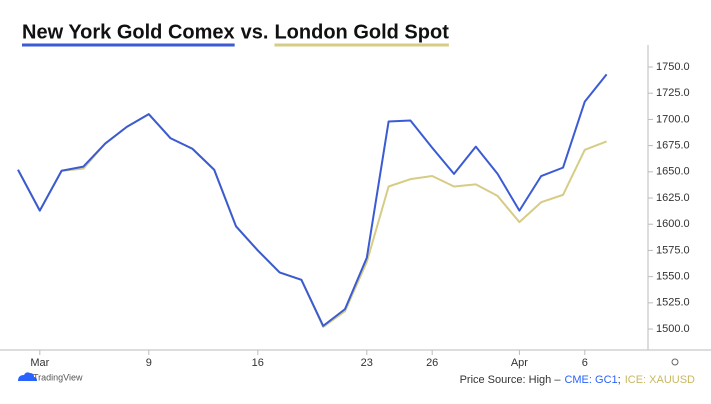 This screenshot has width=711, height=404. Describe the element at coordinates (673, 250) in the screenshot. I see `y-tick-label: 1575.0` at that location.